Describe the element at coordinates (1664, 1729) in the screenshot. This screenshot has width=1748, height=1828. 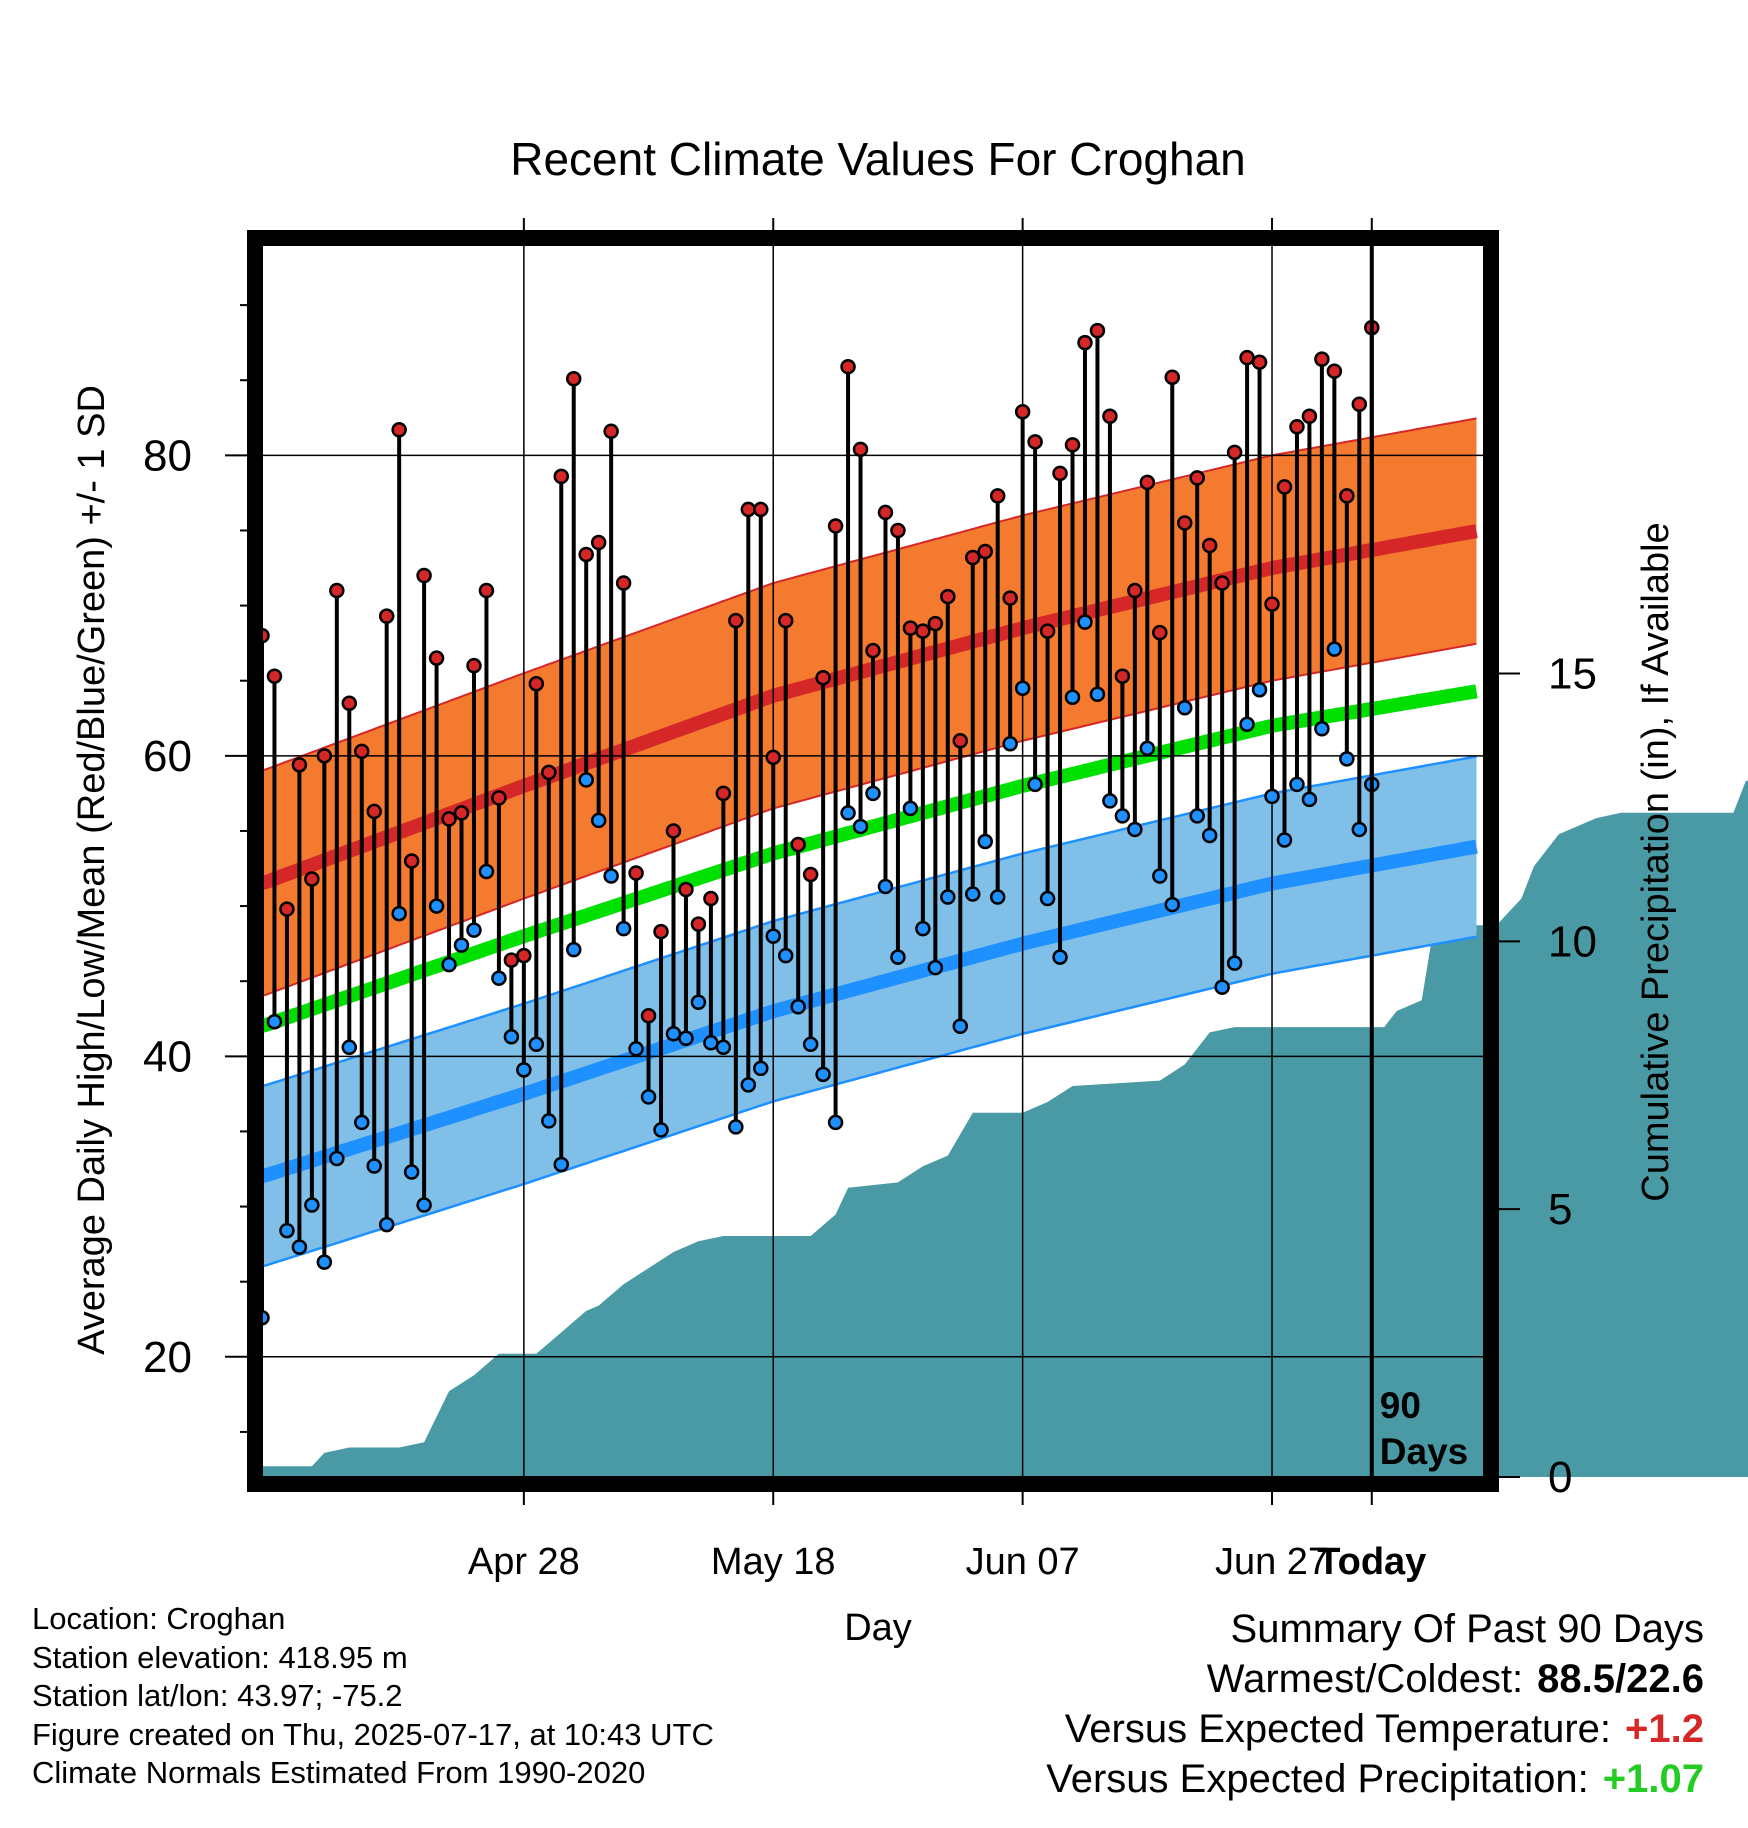
I see `temp-anomaly-value: +1.2` at that location.